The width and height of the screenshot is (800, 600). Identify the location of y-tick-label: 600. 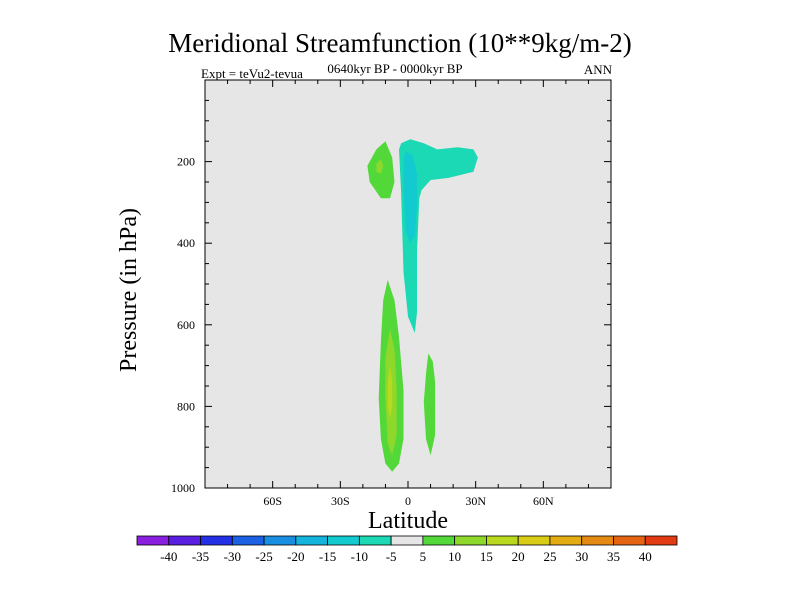
(186, 325).